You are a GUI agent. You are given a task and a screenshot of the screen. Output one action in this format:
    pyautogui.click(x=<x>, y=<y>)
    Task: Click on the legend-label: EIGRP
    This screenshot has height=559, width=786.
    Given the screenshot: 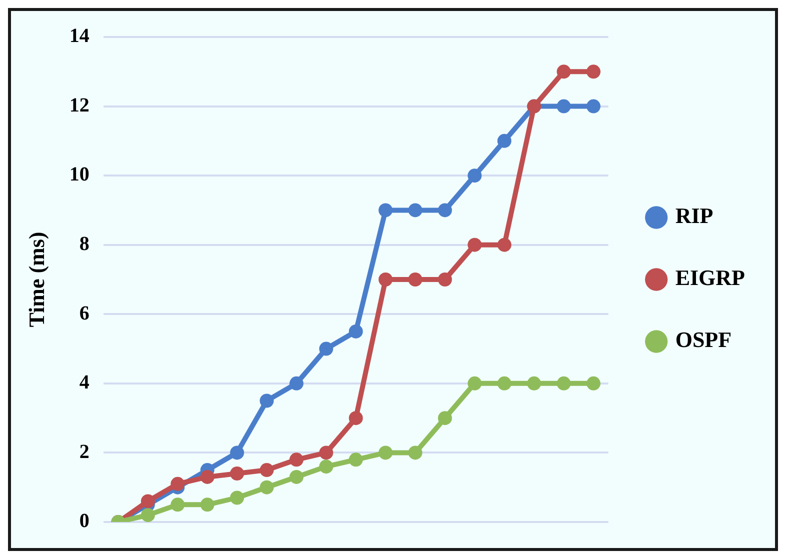 What is the action you would take?
    pyautogui.click(x=710, y=277)
    